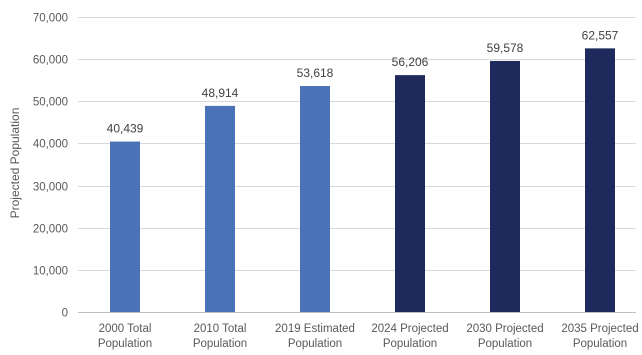 This screenshot has width=642, height=355. What do you see at coordinates (50, 103) in the screenshot?
I see `y-tick-label: 50,000` at bounding box center [50, 103].